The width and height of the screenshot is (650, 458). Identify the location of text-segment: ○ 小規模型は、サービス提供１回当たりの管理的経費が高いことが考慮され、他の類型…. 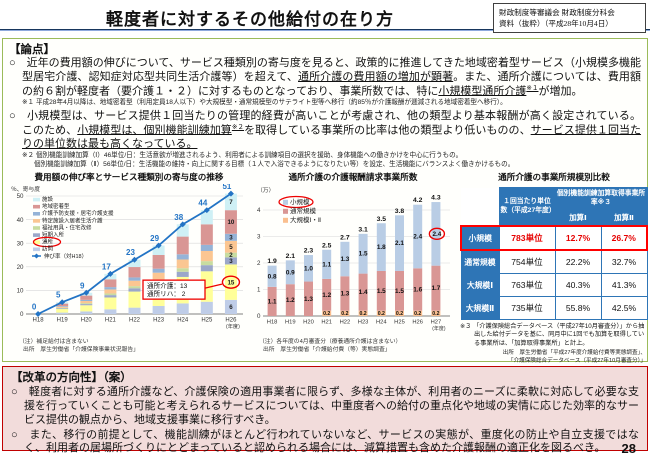
(325, 123).